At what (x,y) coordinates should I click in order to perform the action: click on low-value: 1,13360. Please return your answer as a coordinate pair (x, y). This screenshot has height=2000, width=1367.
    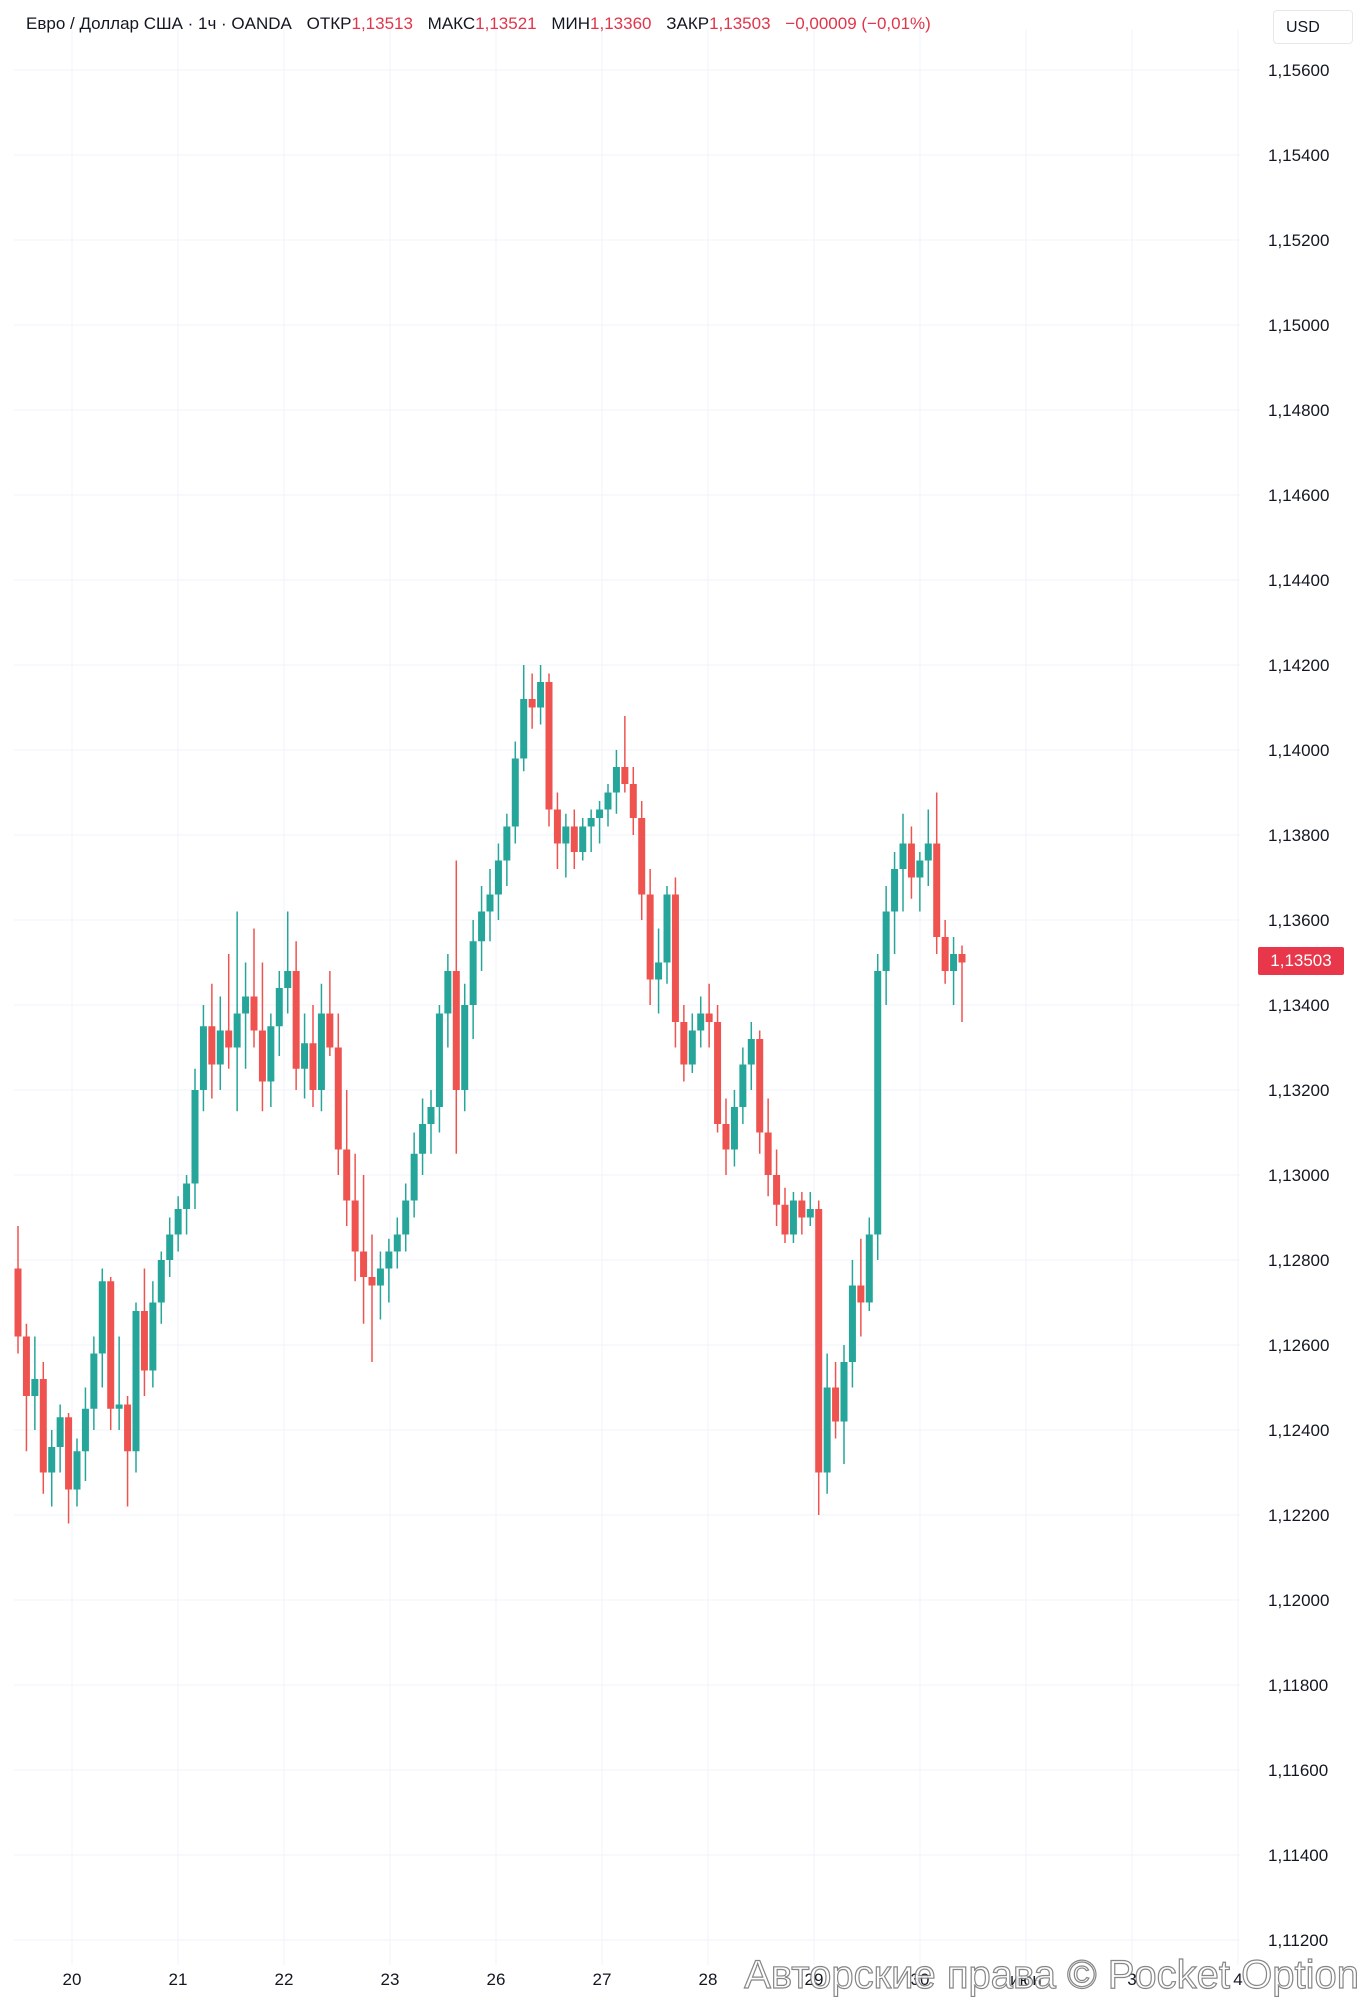
    Looking at the image, I should click on (621, 23).